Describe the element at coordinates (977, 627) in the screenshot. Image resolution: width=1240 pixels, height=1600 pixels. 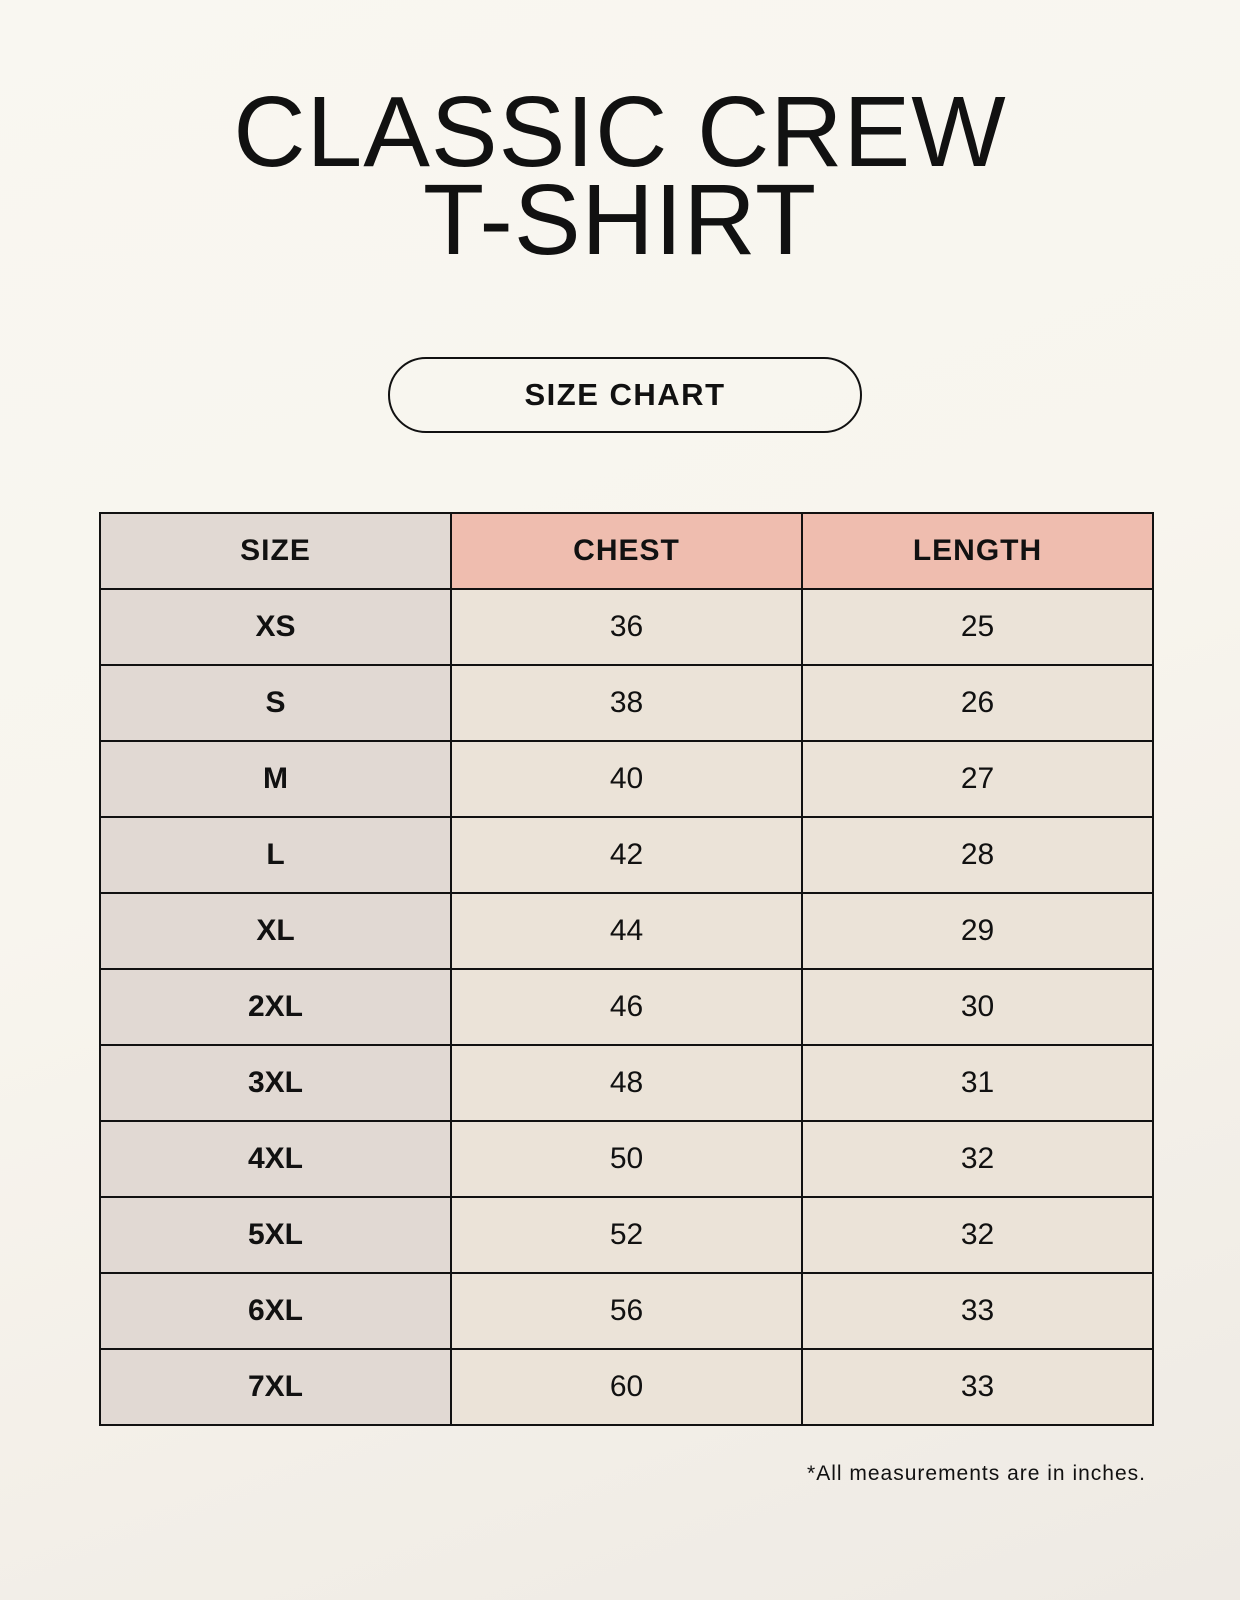
I see `length-cell: 25` at that location.